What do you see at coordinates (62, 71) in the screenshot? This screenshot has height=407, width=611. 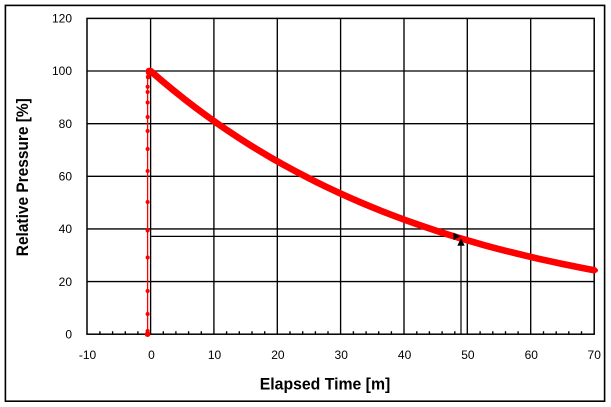 I see `svg-text: 100` at bounding box center [62, 71].